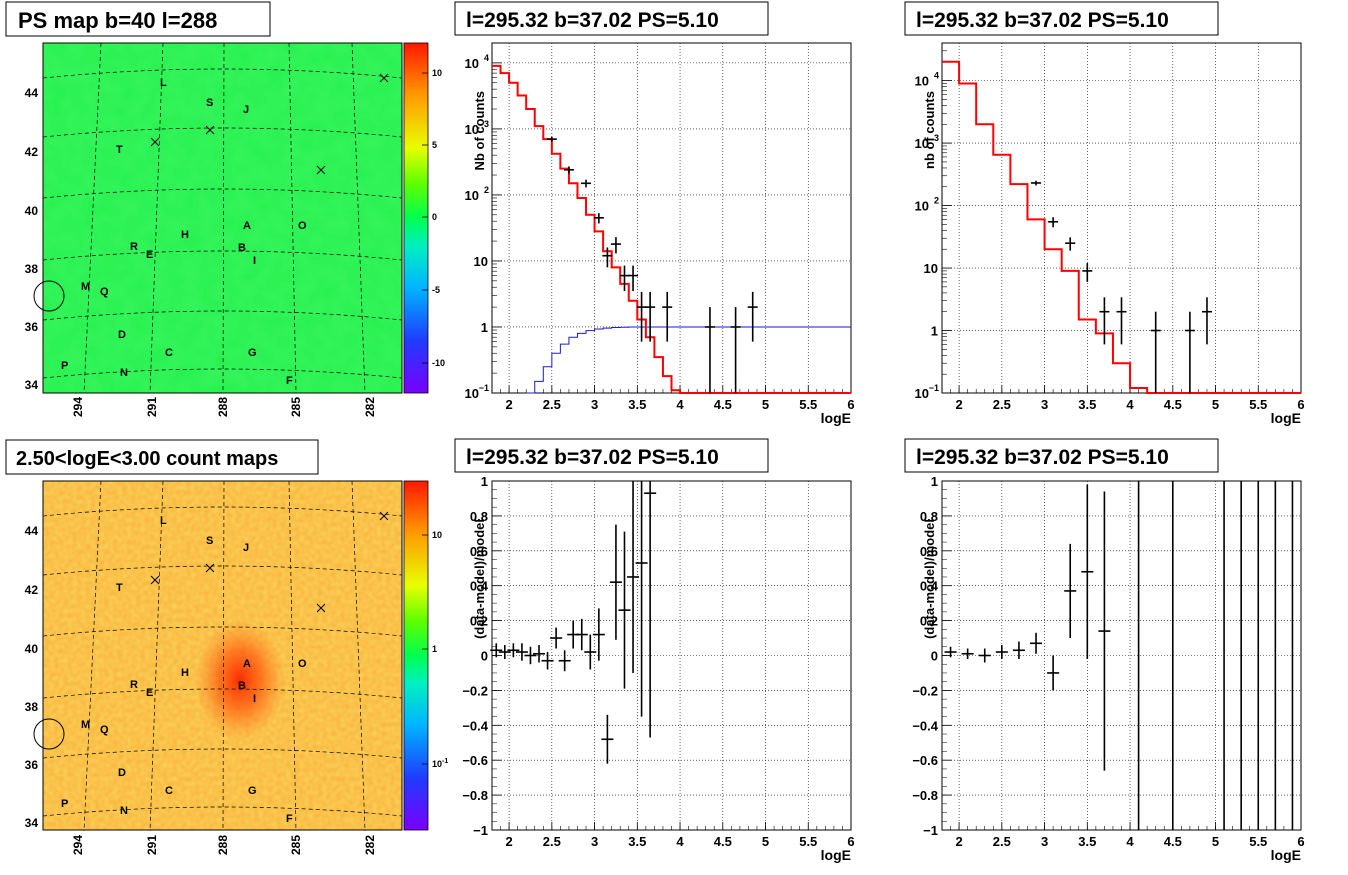  I want to click on res2-title-box, so click(1061, 455).